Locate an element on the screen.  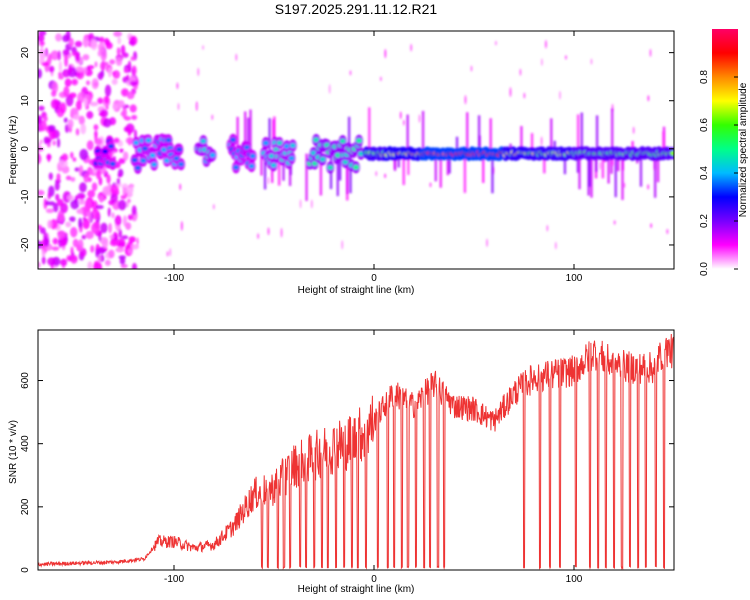
colorbar-tick-label: 0.0 is located at coordinates (704, 269).